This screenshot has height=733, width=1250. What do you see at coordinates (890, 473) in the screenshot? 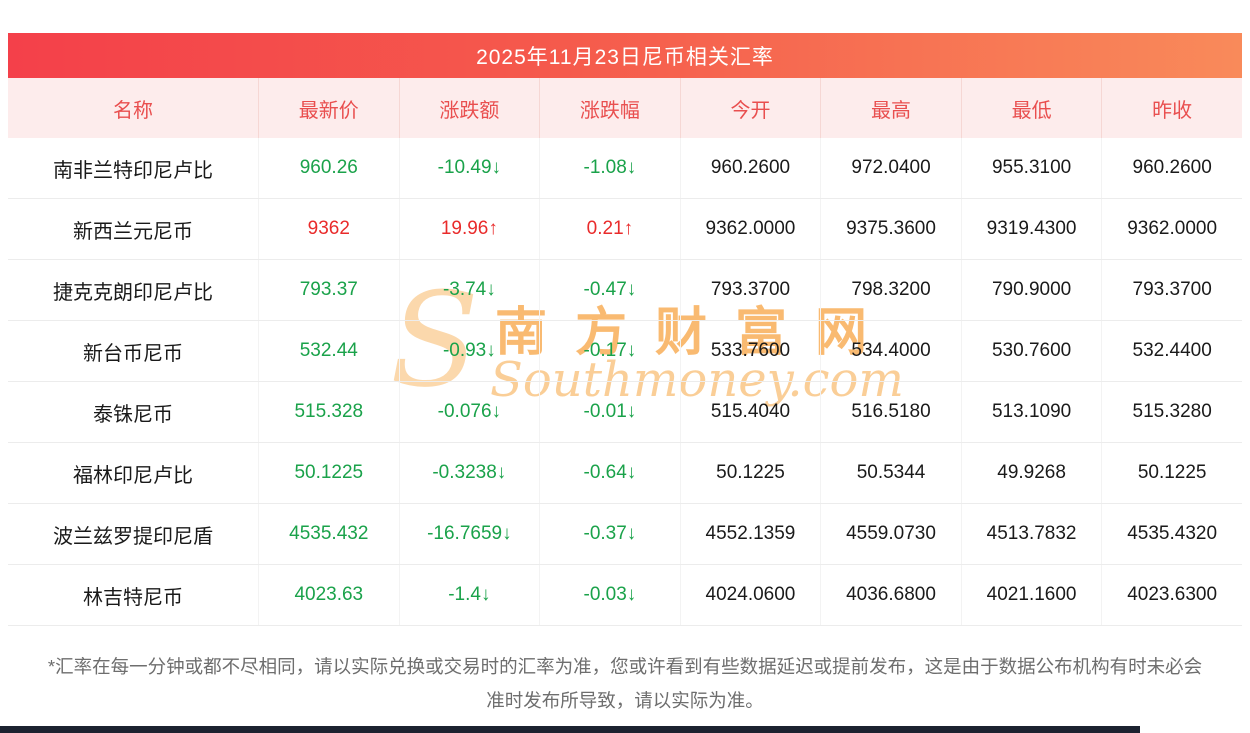
I see `cell-high: 50.5344` at bounding box center [890, 473].